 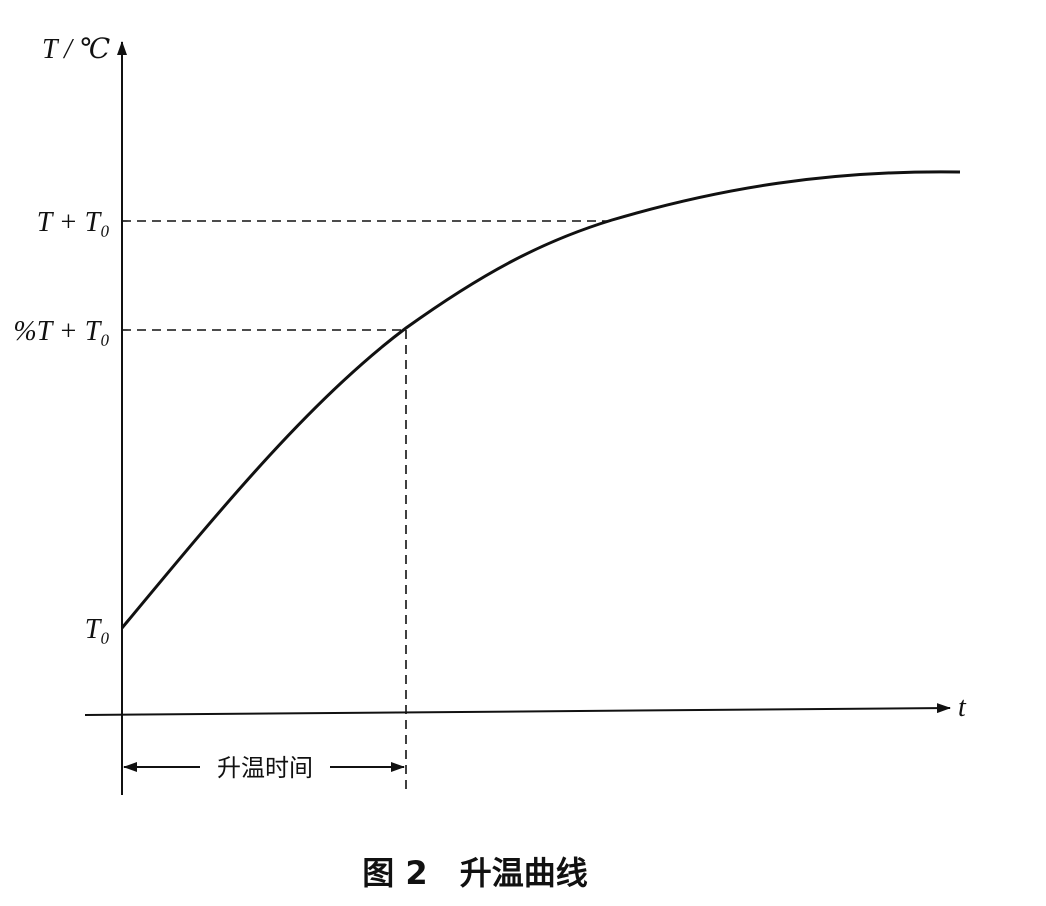 What do you see at coordinates (265, 768) in the screenshot?
I see `interval-label: 升温时间` at bounding box center [265, 768].